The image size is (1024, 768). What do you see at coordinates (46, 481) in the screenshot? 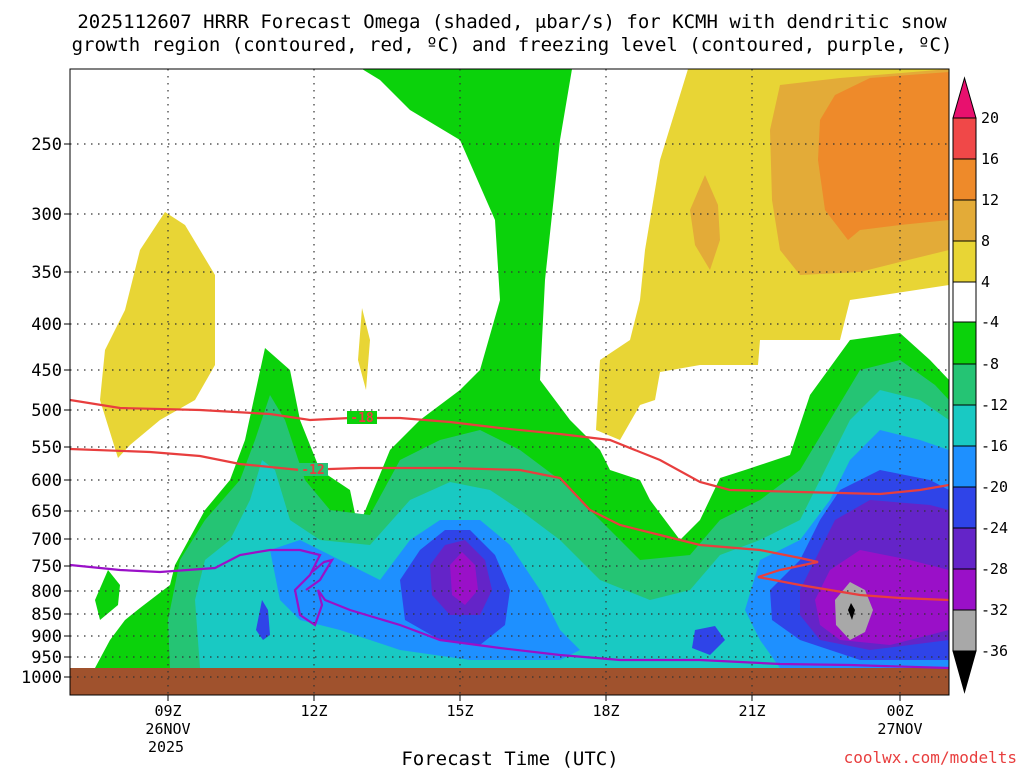
I see `y-tick-label: 600` at bounding box center [46, 481].